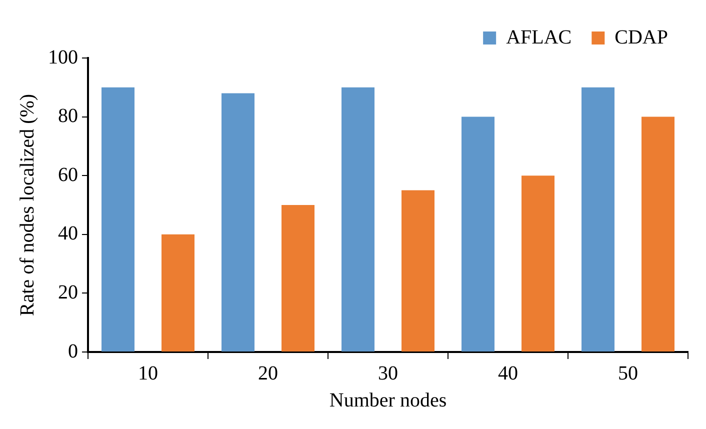  I want to click on y-tick-label: 40, so click(68, 233).